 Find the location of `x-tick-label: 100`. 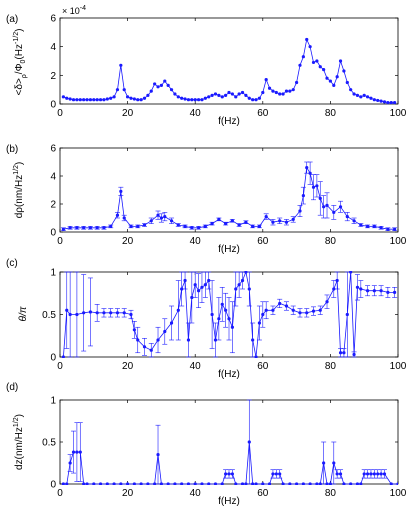

x-tick-label: 100 is located at coordinates (398, 366).